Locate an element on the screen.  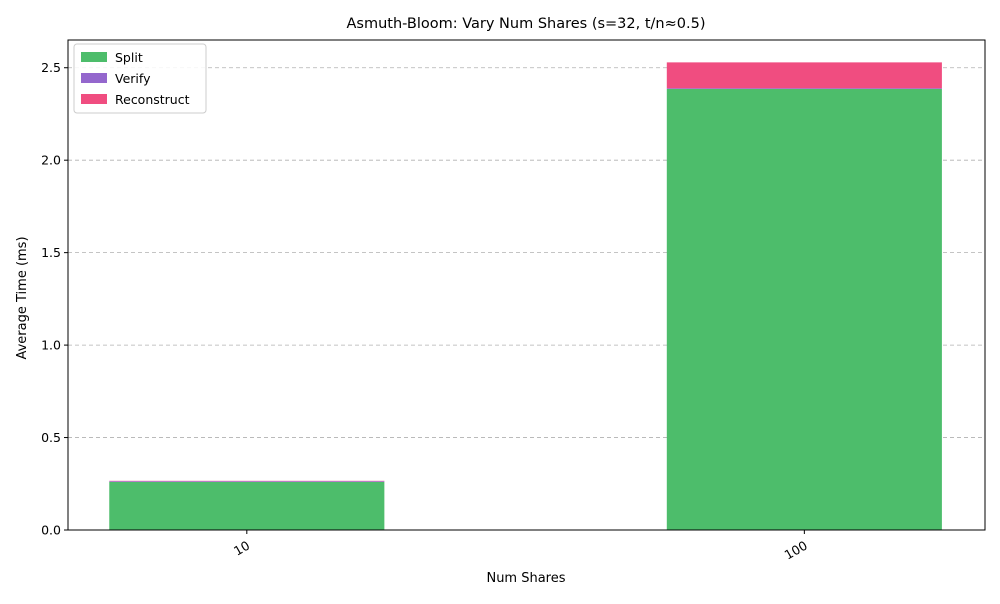
legend-label: Verify is located at coordinates (133, 78).